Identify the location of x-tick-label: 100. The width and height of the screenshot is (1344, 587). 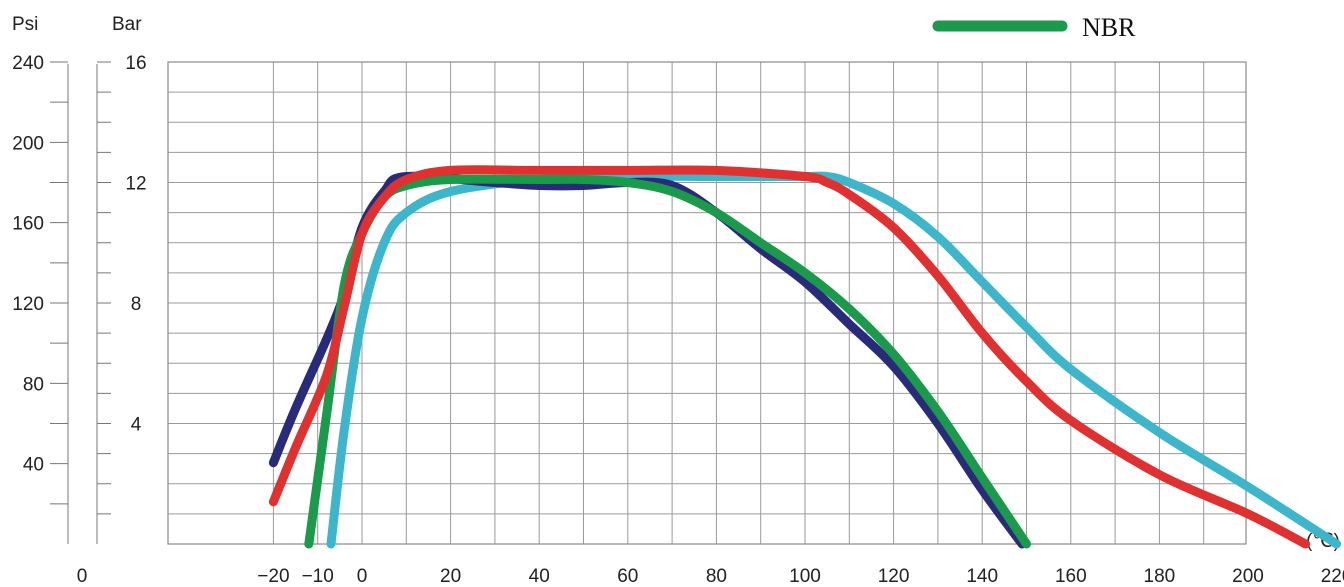
(805, 576).